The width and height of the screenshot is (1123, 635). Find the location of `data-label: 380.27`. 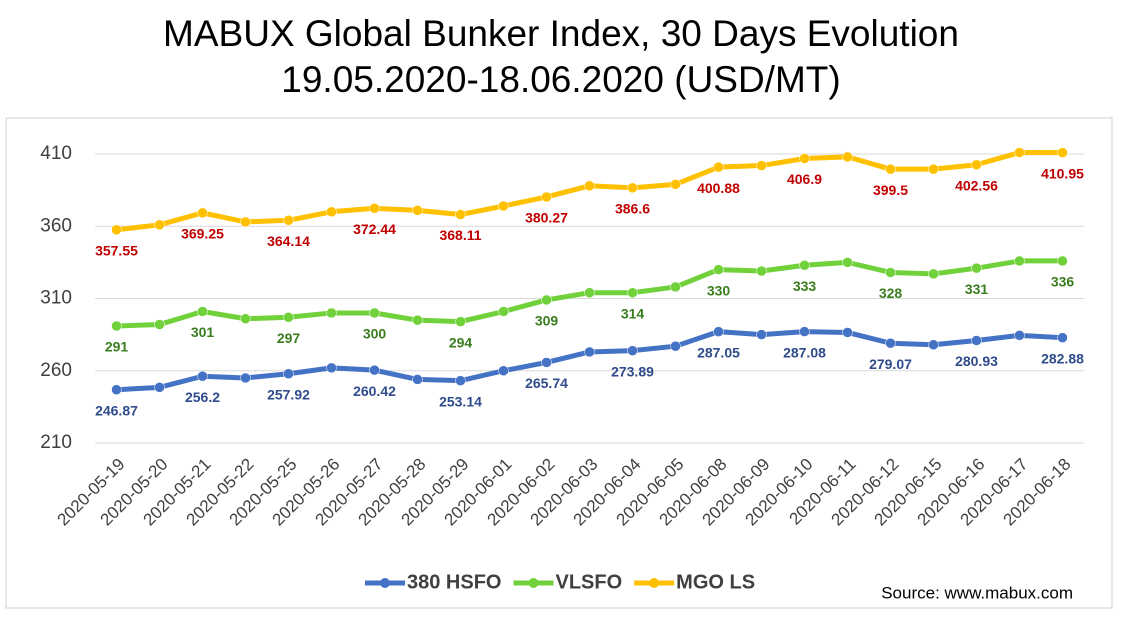

data-label: 380.27 is located at coordinates (546, 218).